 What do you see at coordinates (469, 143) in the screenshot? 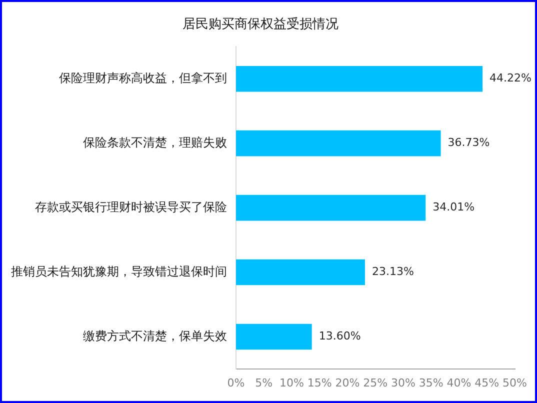
I see `data-label: 36.73%` at bounding box center [469, 143].